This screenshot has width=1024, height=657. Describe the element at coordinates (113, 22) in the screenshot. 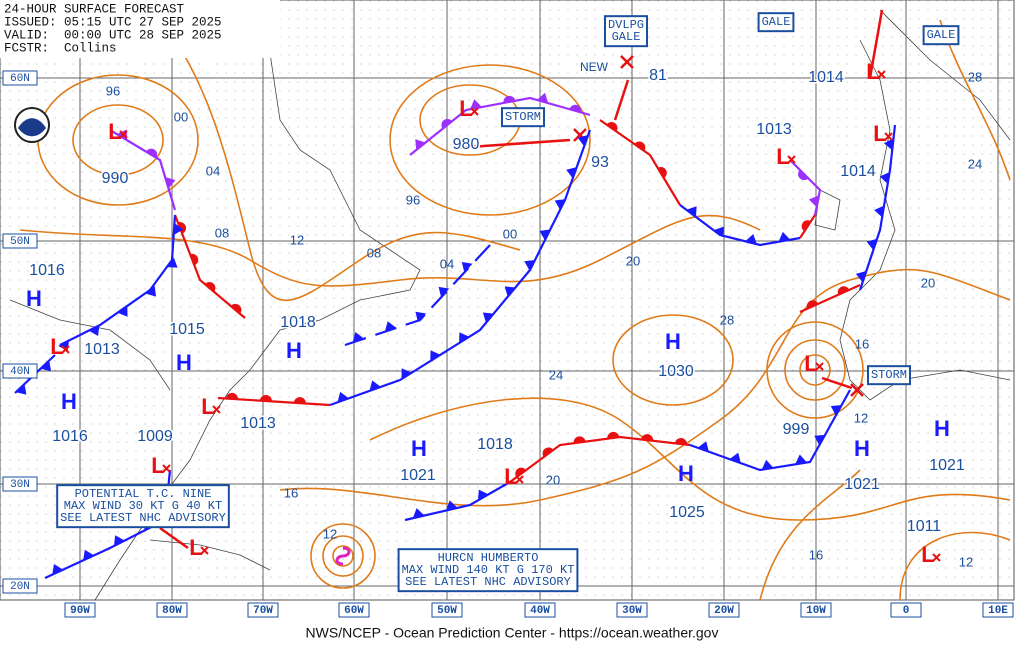

I see `header-line: ISSUED: 05:15 UTC 27 SEP 2025` at that location.